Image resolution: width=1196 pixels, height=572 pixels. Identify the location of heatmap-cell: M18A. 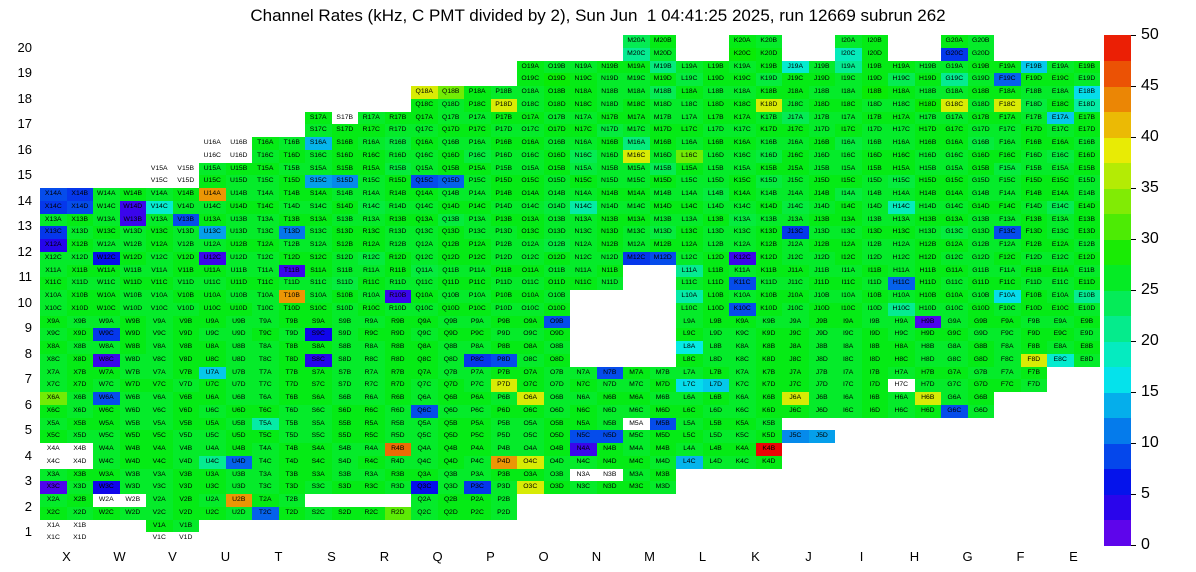
(636, 92).